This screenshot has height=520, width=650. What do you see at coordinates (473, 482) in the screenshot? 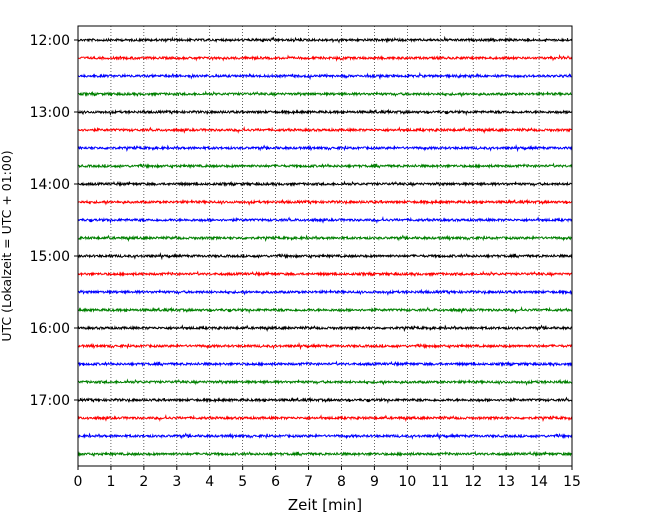
I see `x-tick-label: 12` at bounding box center [473, 482].